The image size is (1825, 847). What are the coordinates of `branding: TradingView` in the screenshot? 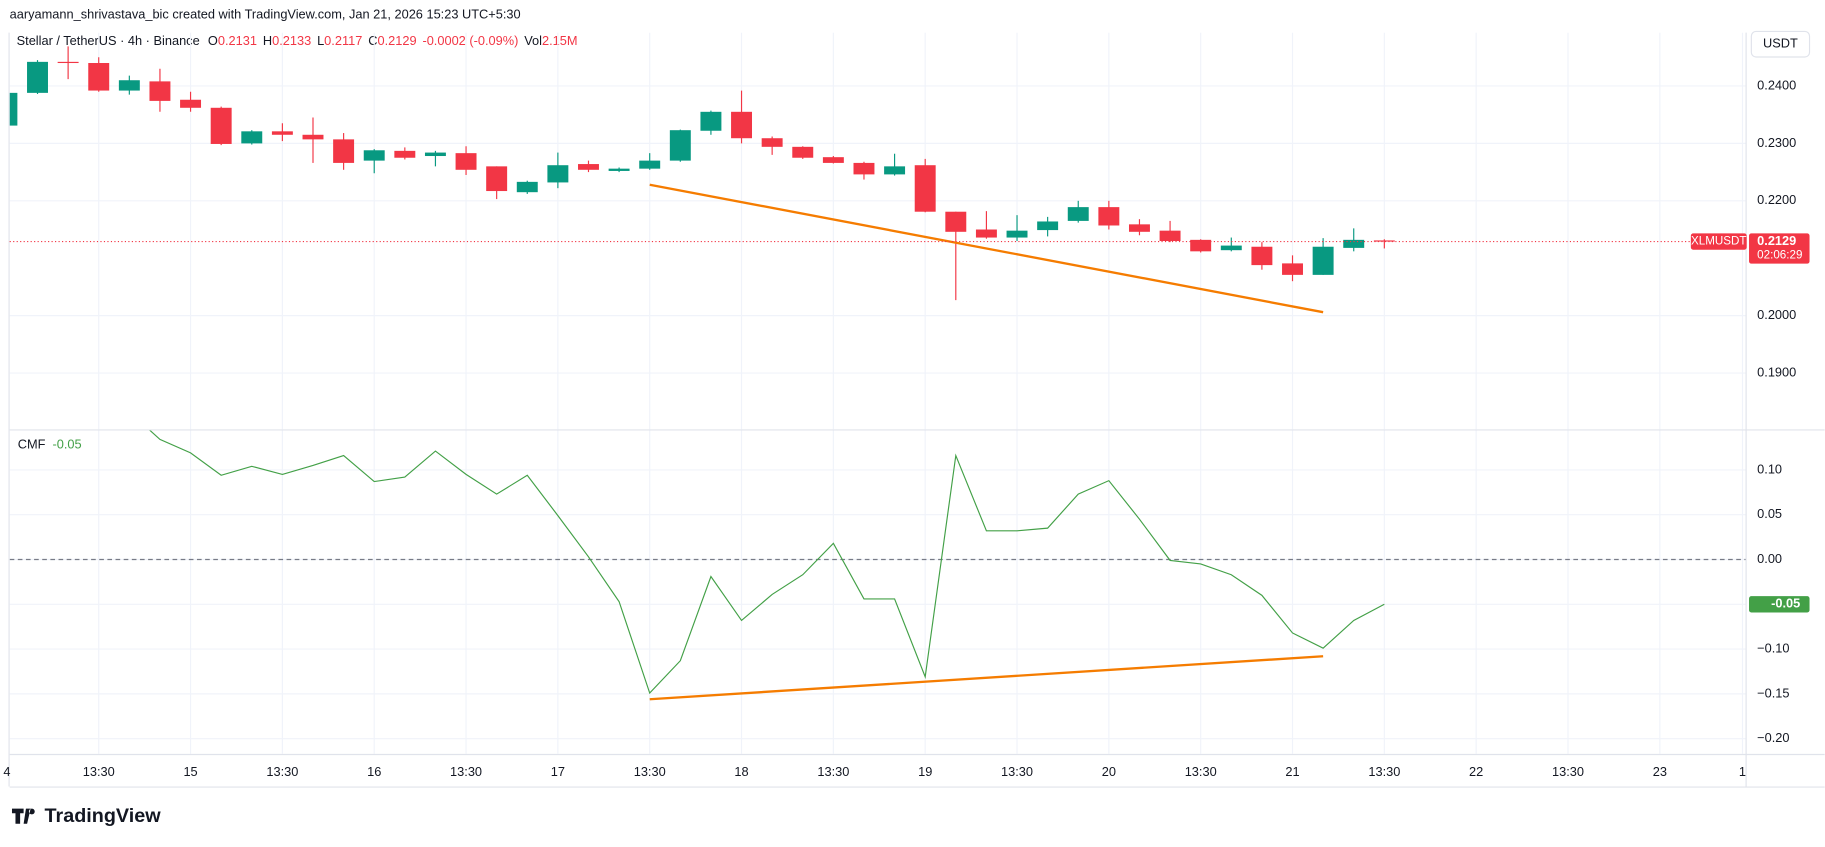 It's located at (86, 816).